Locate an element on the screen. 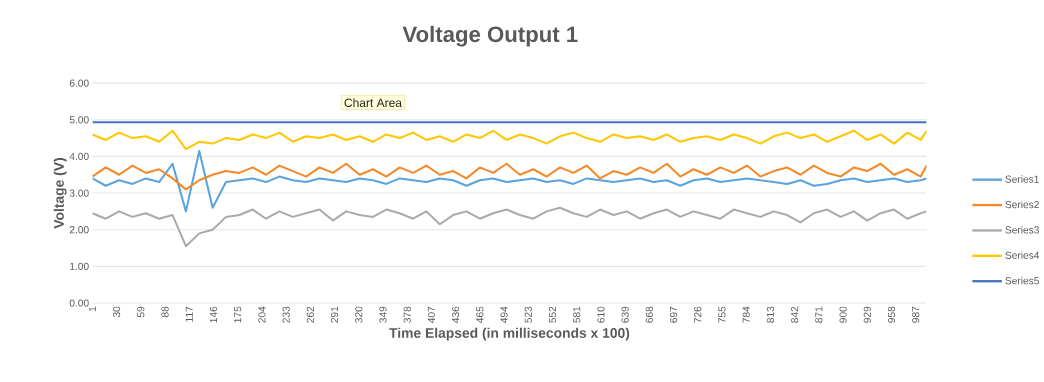  x-tick-label: 929 is located at coordinates (867, 314).